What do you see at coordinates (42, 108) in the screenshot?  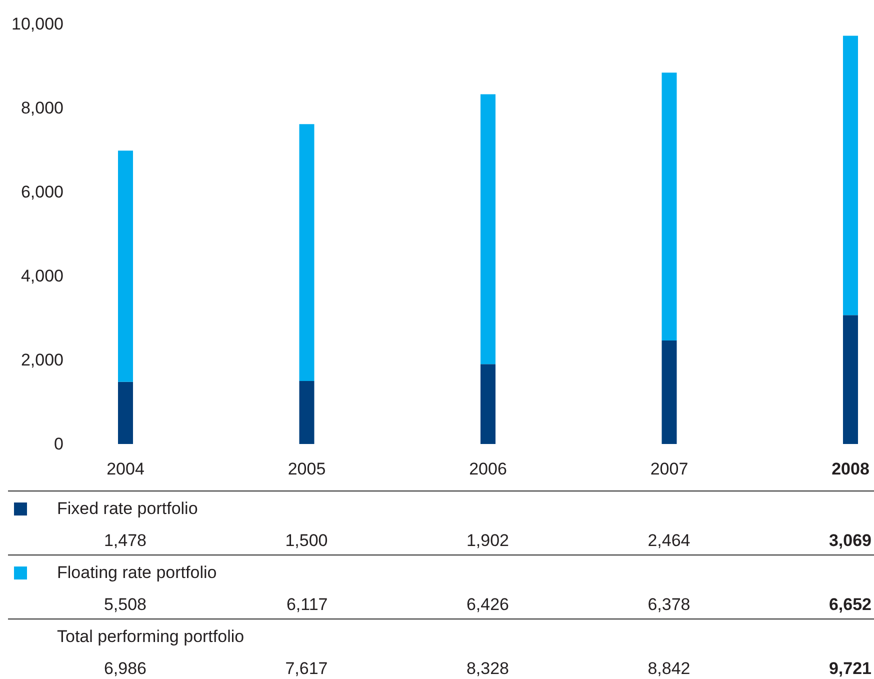 I see `y-tick-label: 8,000` at bounding box center [42, 108].